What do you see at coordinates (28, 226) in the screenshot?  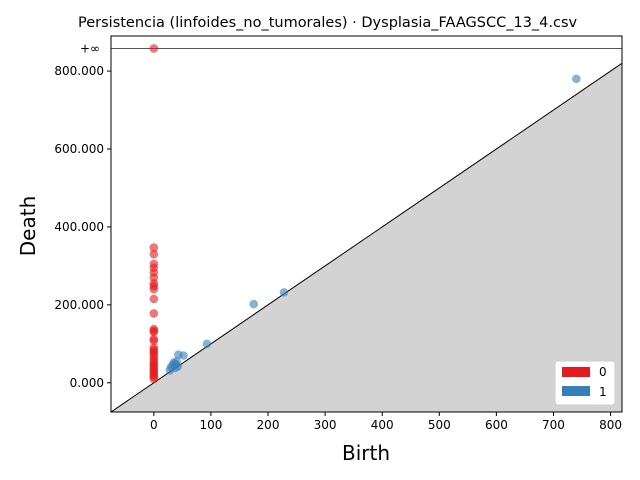 I see `y-axis-label: Death` at bounding box center [28, 226].